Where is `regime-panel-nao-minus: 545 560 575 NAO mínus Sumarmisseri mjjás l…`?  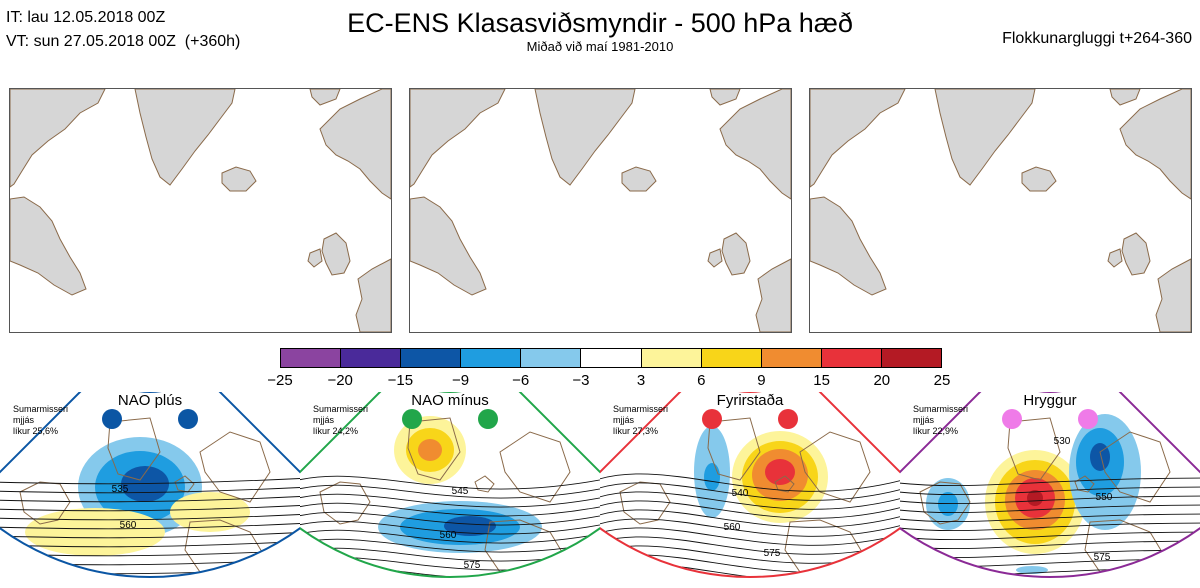
regime-panel-nao-minus: 545 560 575 NAO mínus Sumarmisseri mjjás l… is located at coordinates (450, 490).